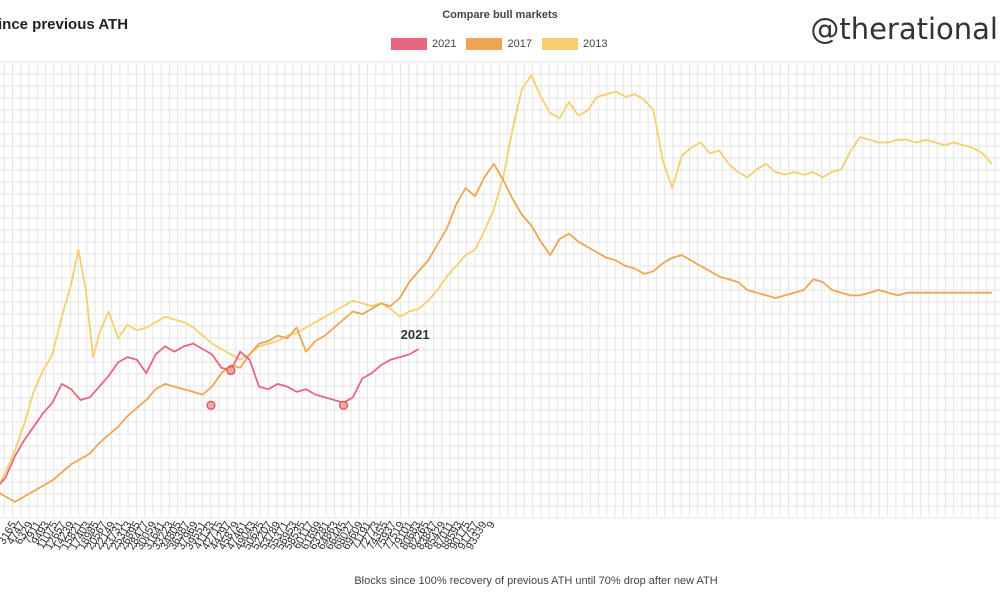 Image resolution: width=1000 pixels, height=600 pixels. I want to click on legend-swatch-2021, so click(409, 44).